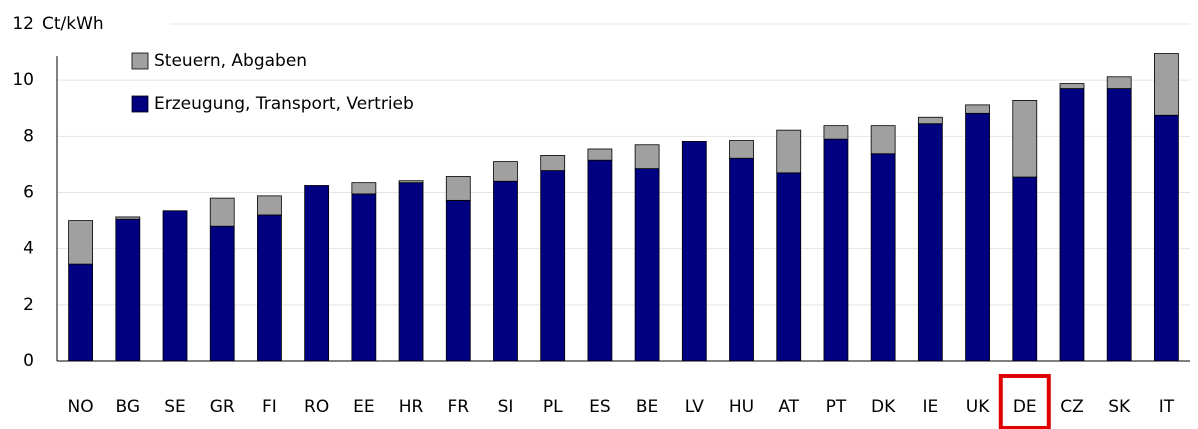 This screenshot has height=429, width=1198. I want to click on x-tick-label: SE, so click(175, 407).